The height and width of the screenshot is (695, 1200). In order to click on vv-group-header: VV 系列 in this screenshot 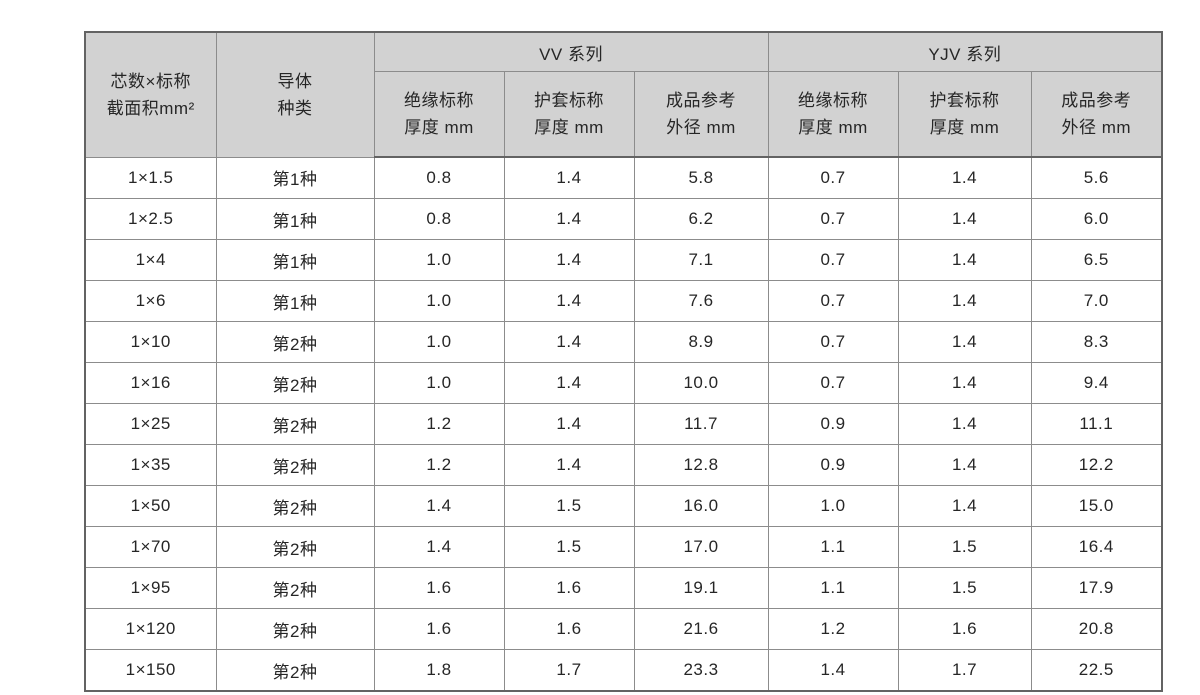, I will do `click(571, 51)`.